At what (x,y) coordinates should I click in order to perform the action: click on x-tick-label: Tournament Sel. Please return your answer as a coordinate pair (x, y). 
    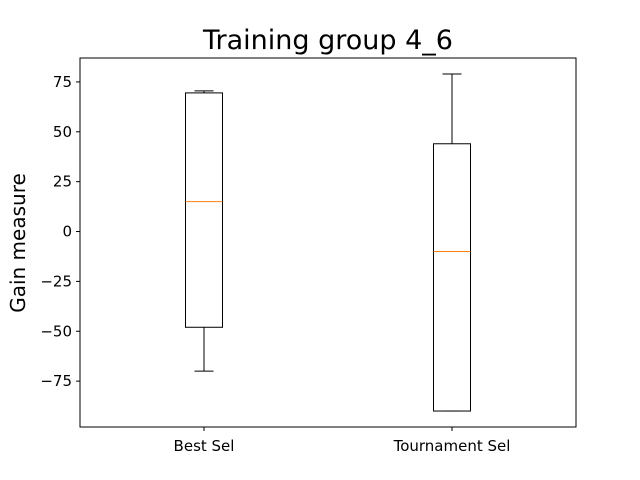
    Looking at the image, I should click on (452, 446).